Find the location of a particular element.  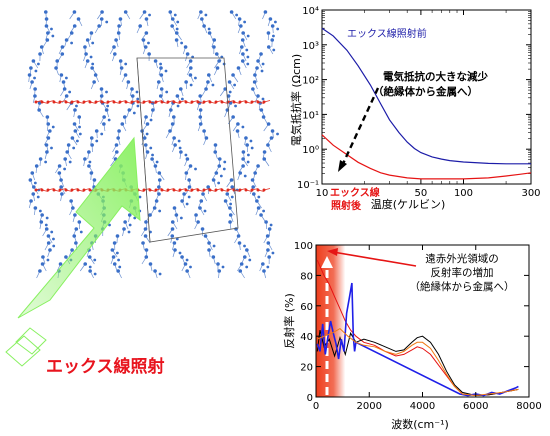

resistivity-series is located at coordinates (426, 103).